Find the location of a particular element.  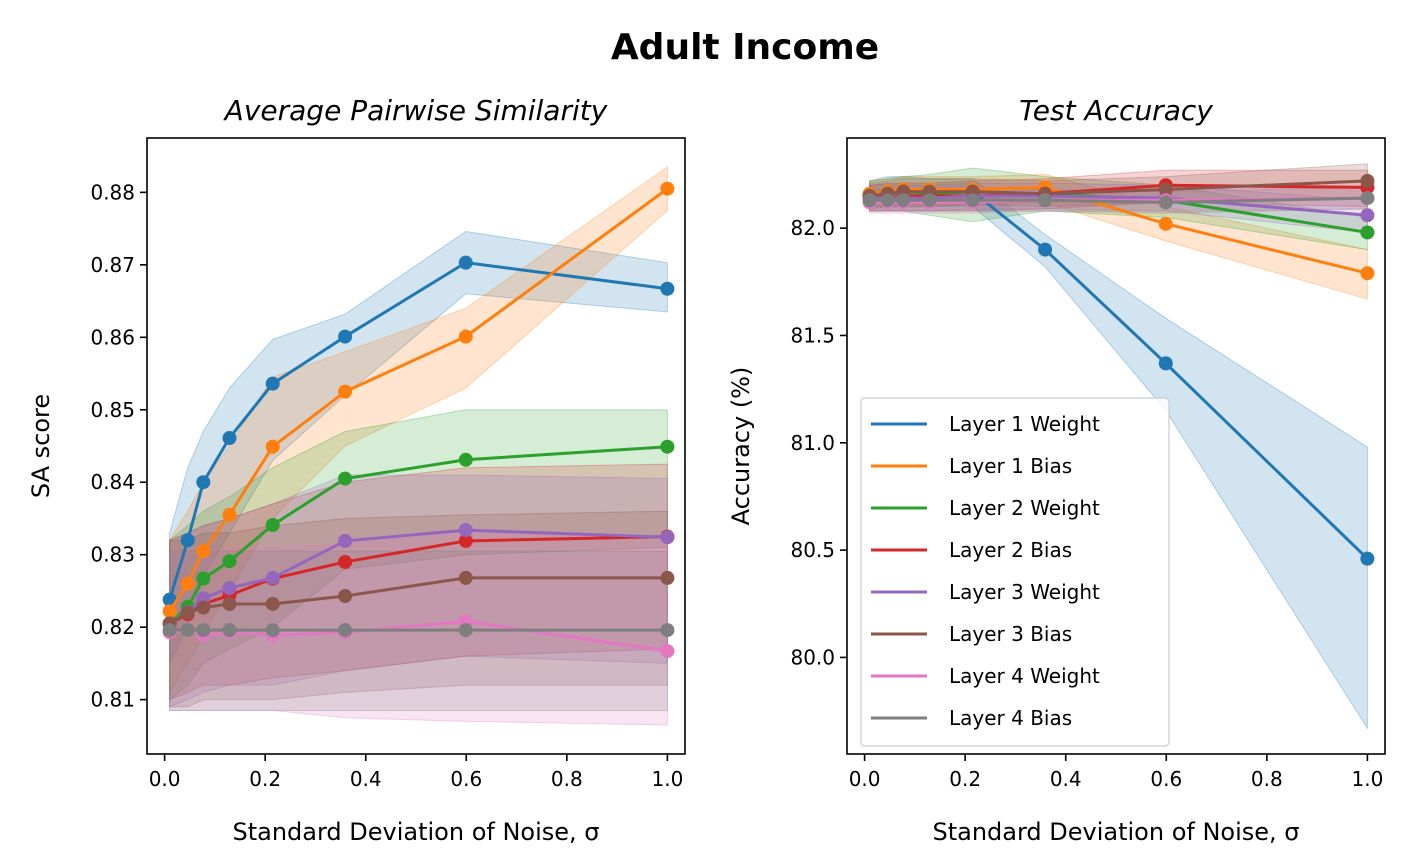

band-layer-2-weight is located at coordinates (418, 555).